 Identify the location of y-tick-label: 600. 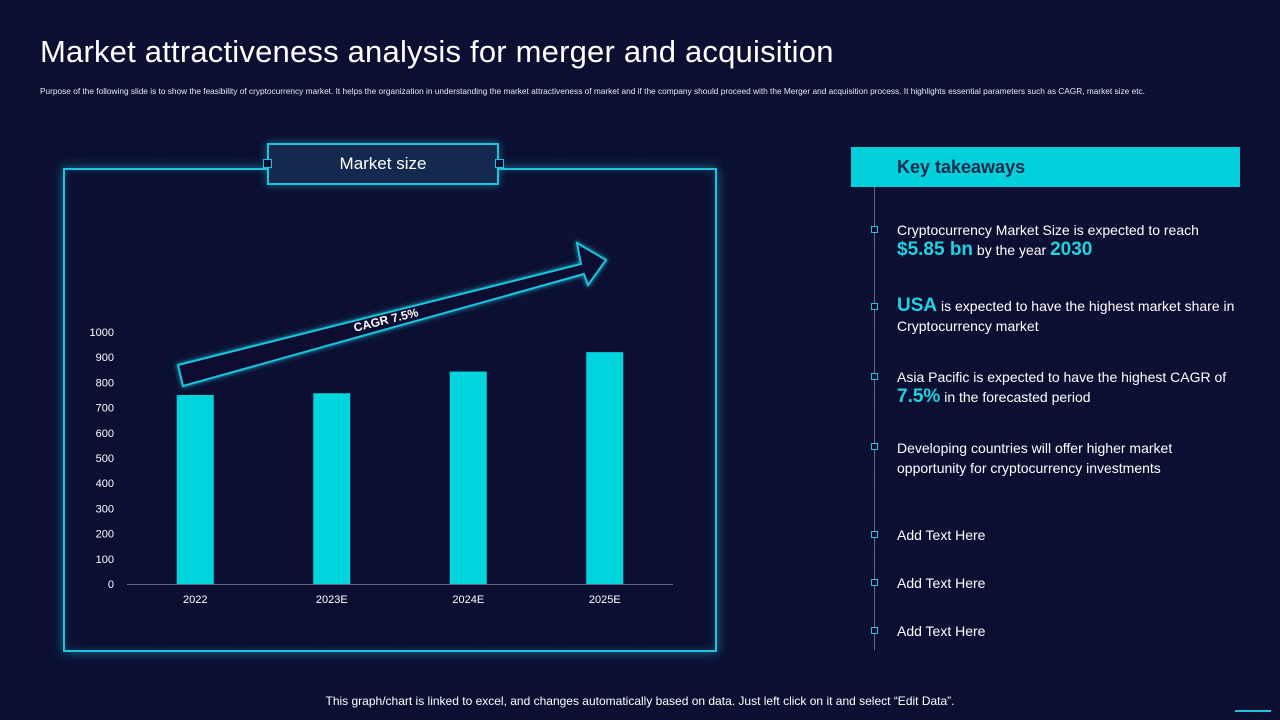
(105, 434).